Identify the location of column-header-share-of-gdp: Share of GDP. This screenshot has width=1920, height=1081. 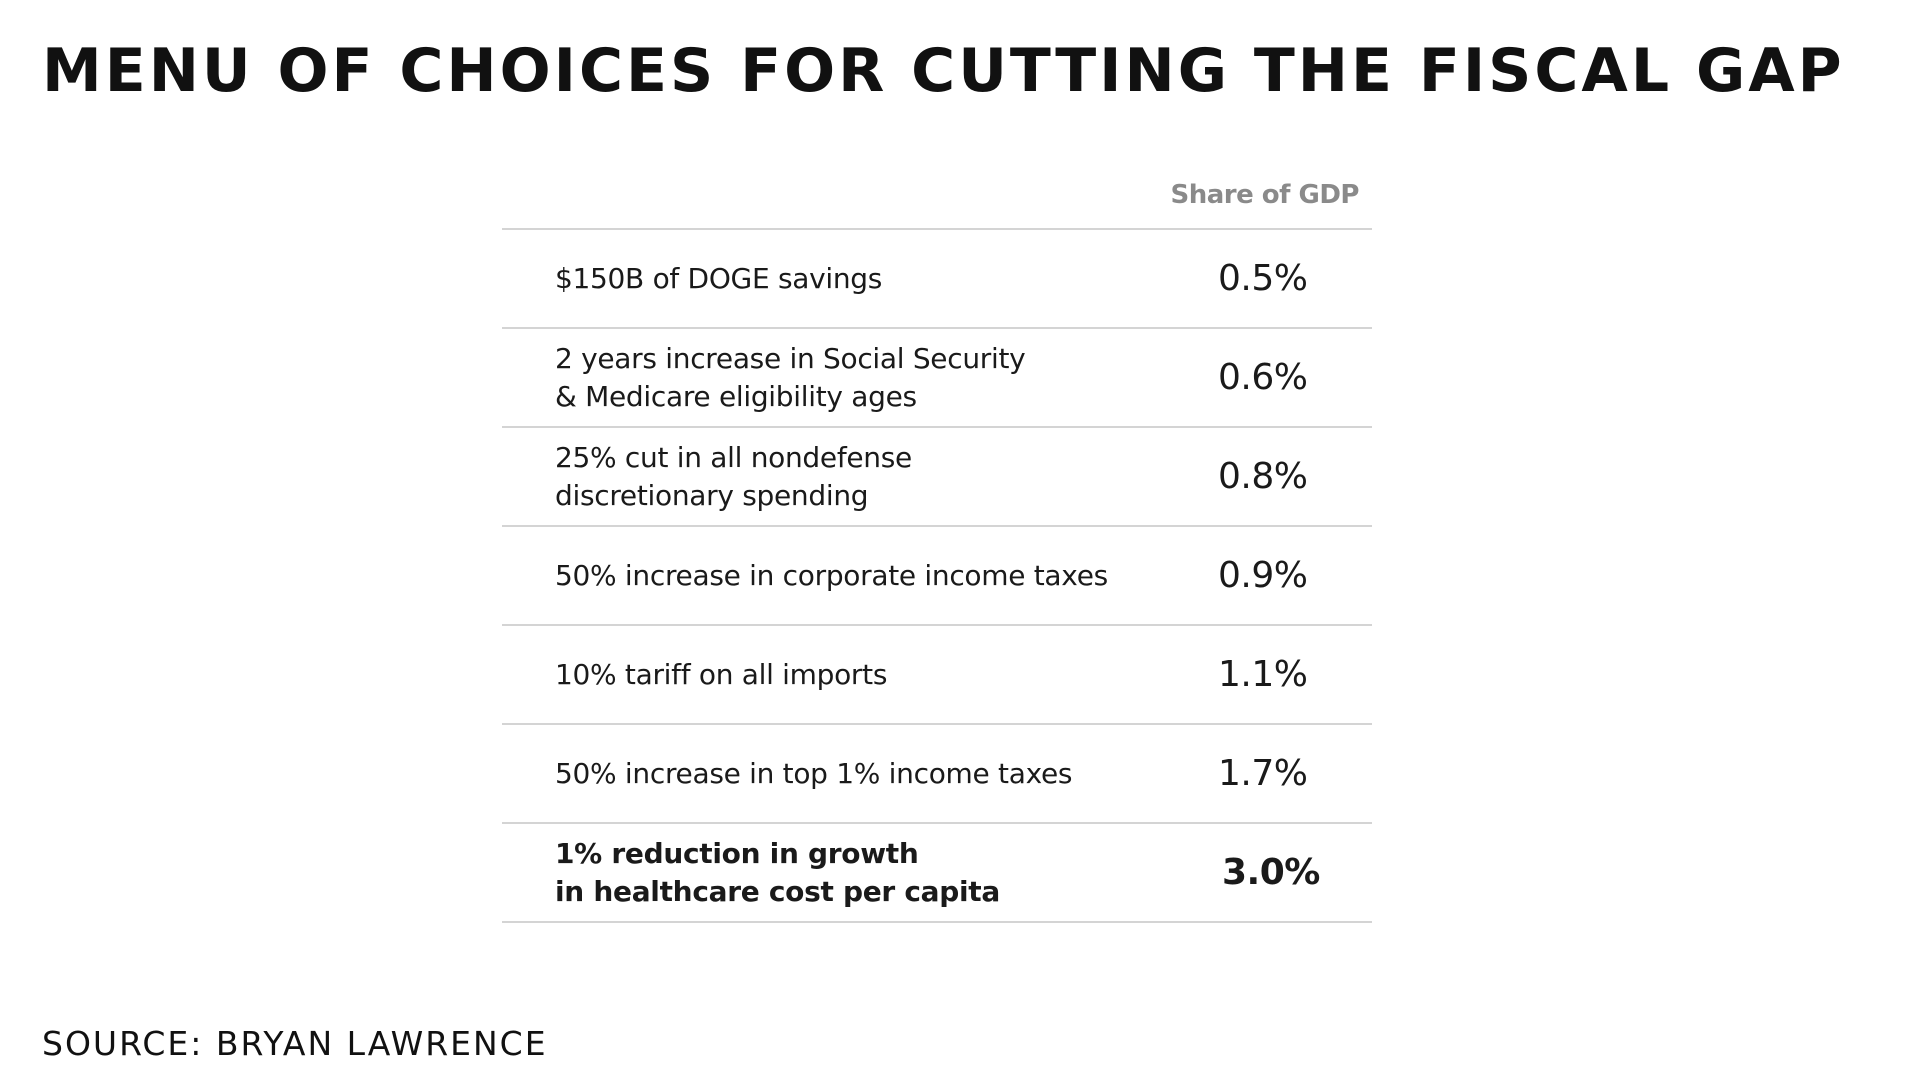
(1265, 195).